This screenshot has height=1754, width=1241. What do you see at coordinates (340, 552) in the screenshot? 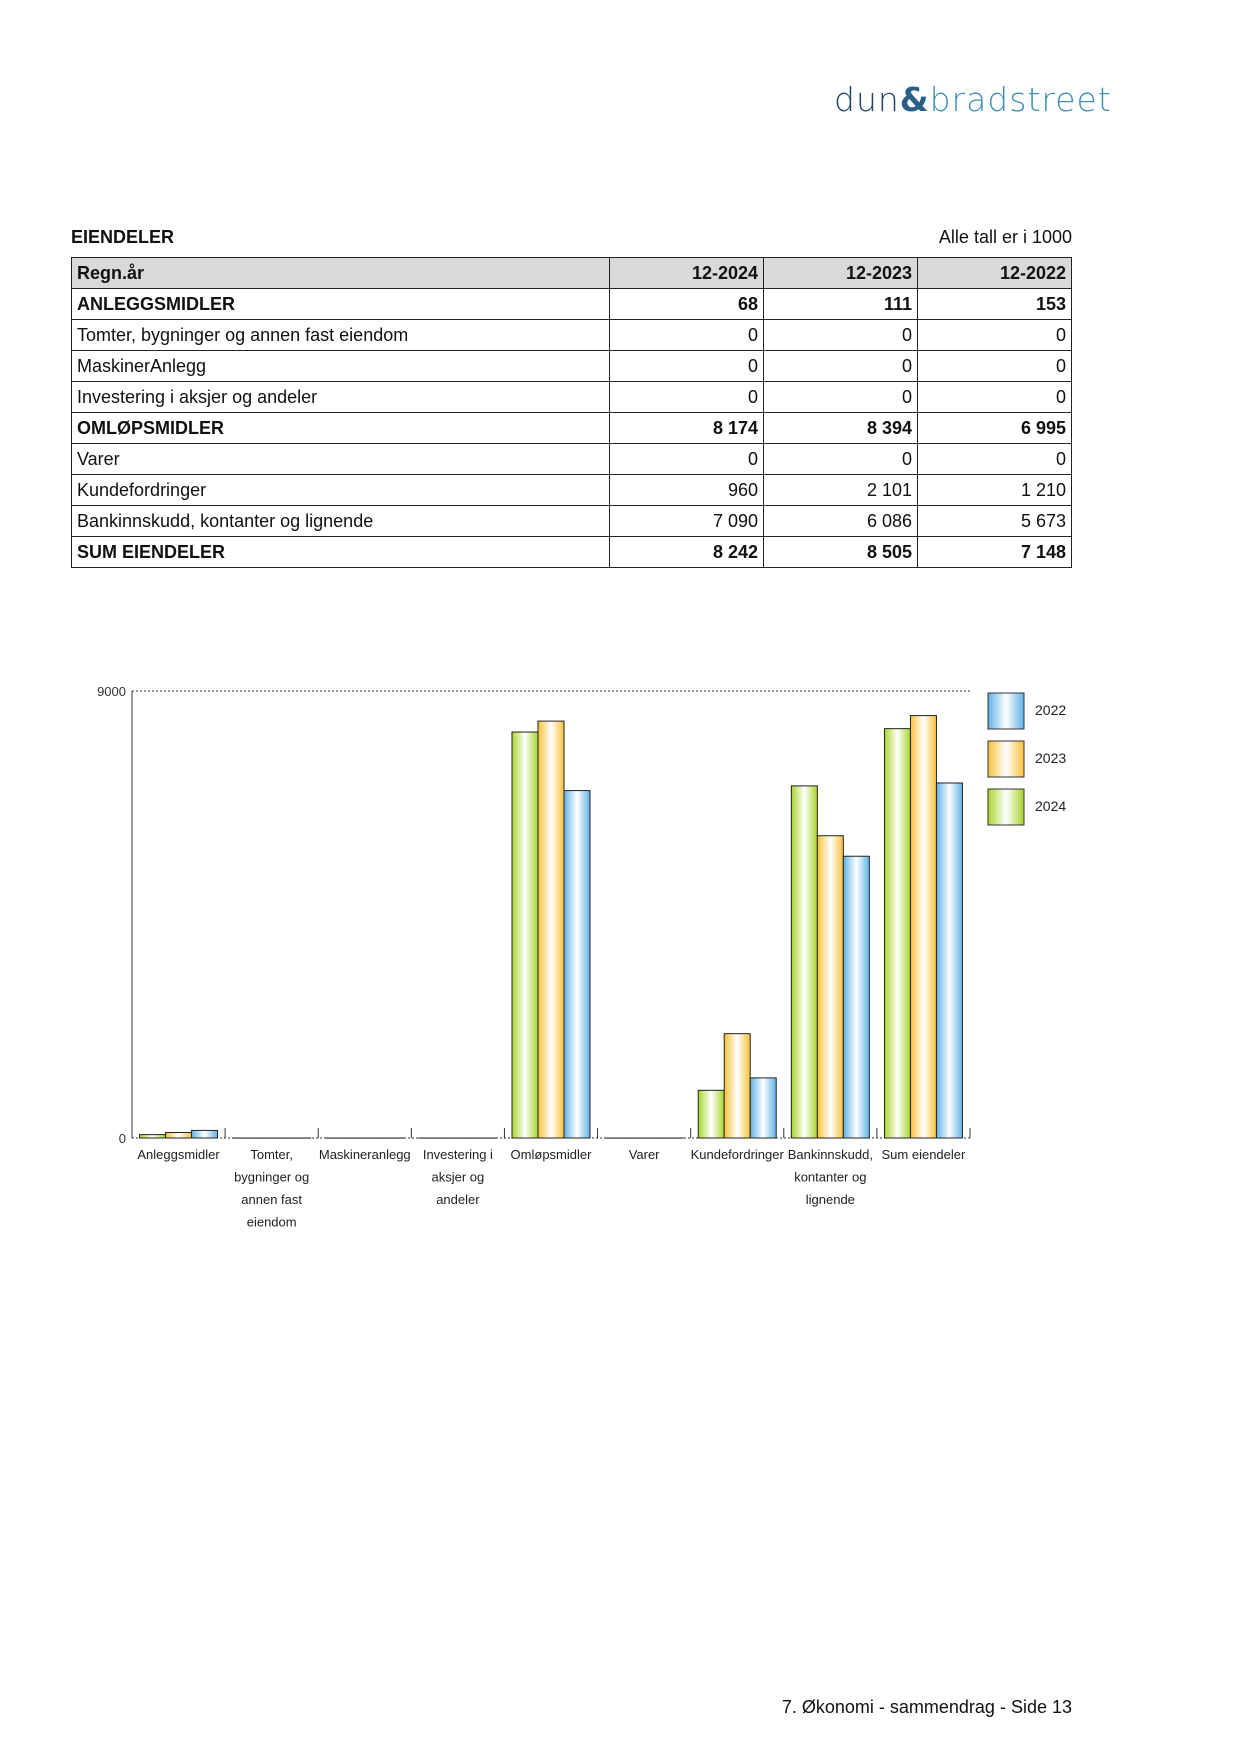
I see `row-label: SUM EIENDELER` at bounding box center [340, 552].